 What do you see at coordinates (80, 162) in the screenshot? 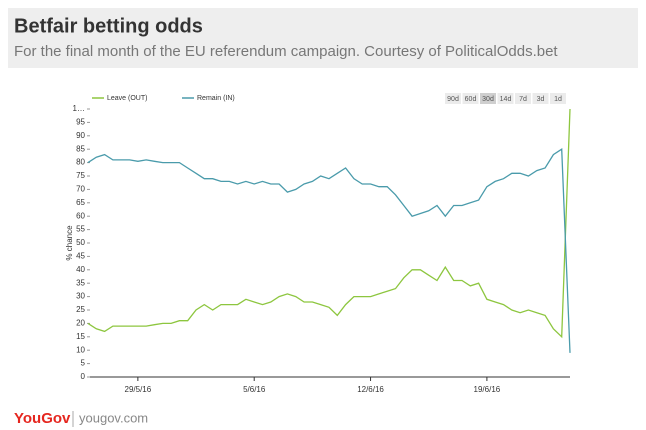
I see `y-tick-label: 80` at bounding box center [80, 162].